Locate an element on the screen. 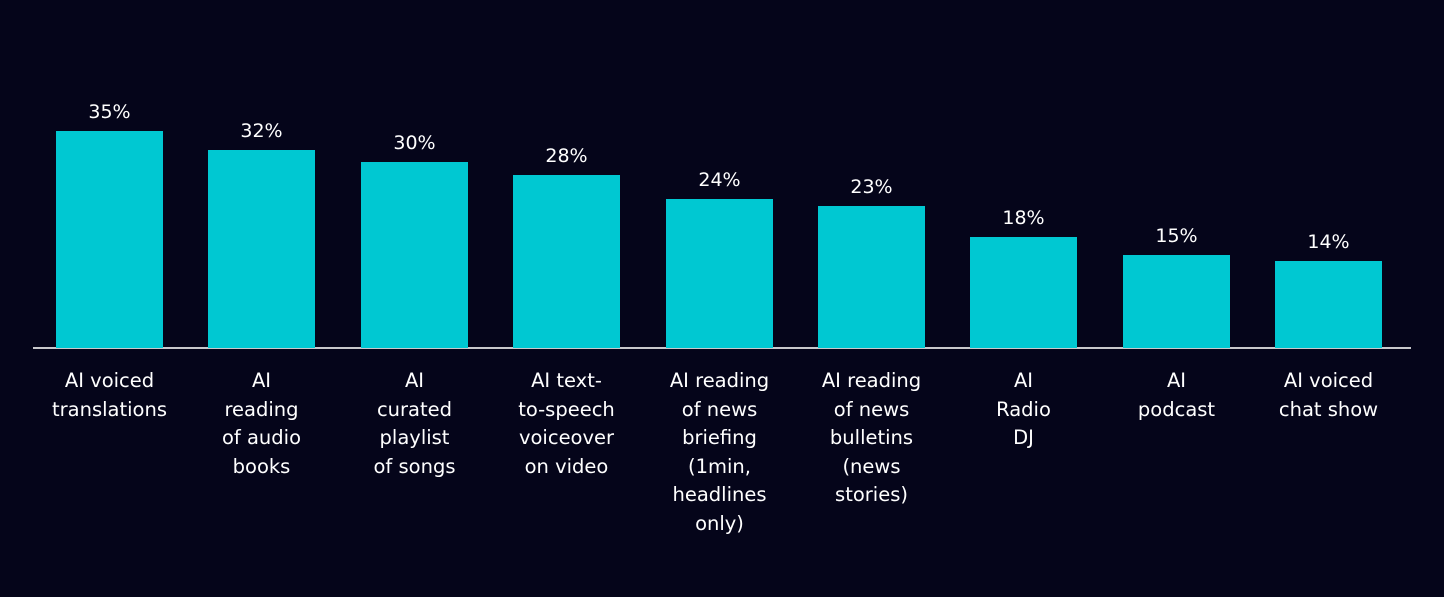 Image resolution: width=1444 pixels, height=597 pixels. category-label-line: DJ is located at coordinates (1023, 437).